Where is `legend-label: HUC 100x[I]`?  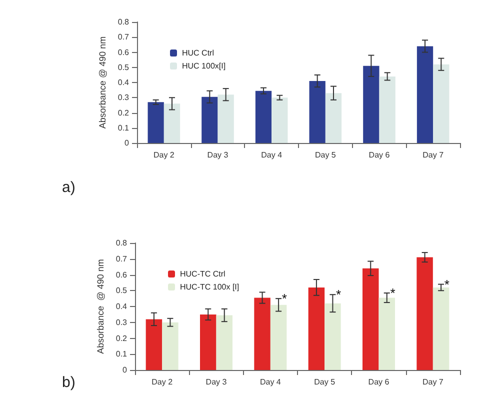 legend-label: HUC 100x[I] is located at coordinates (204, 66).